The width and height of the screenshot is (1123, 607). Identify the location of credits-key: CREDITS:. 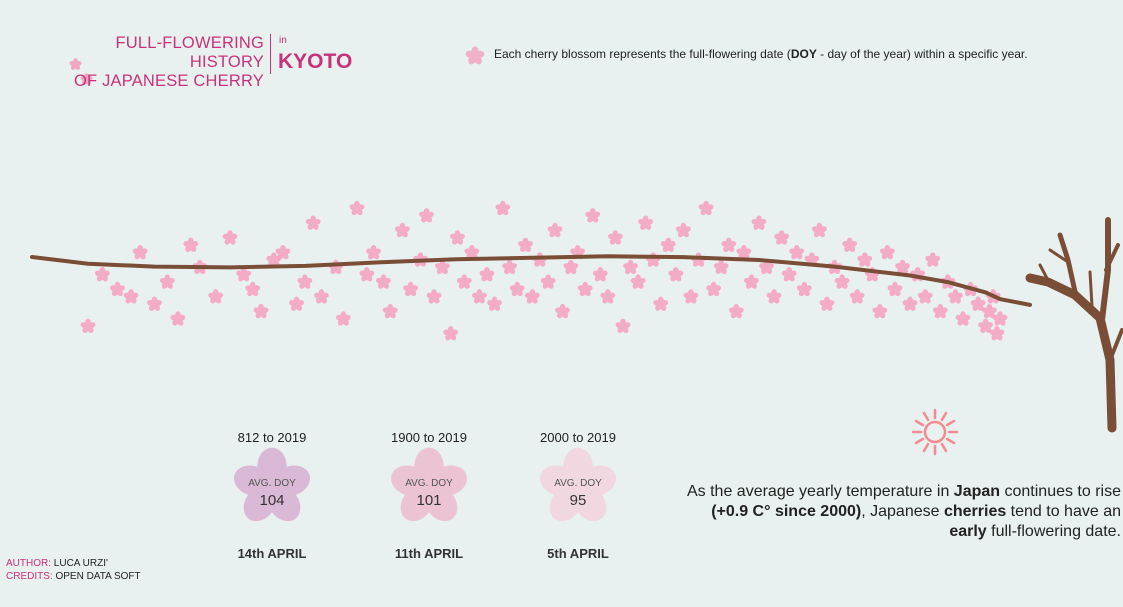
(29, 576).